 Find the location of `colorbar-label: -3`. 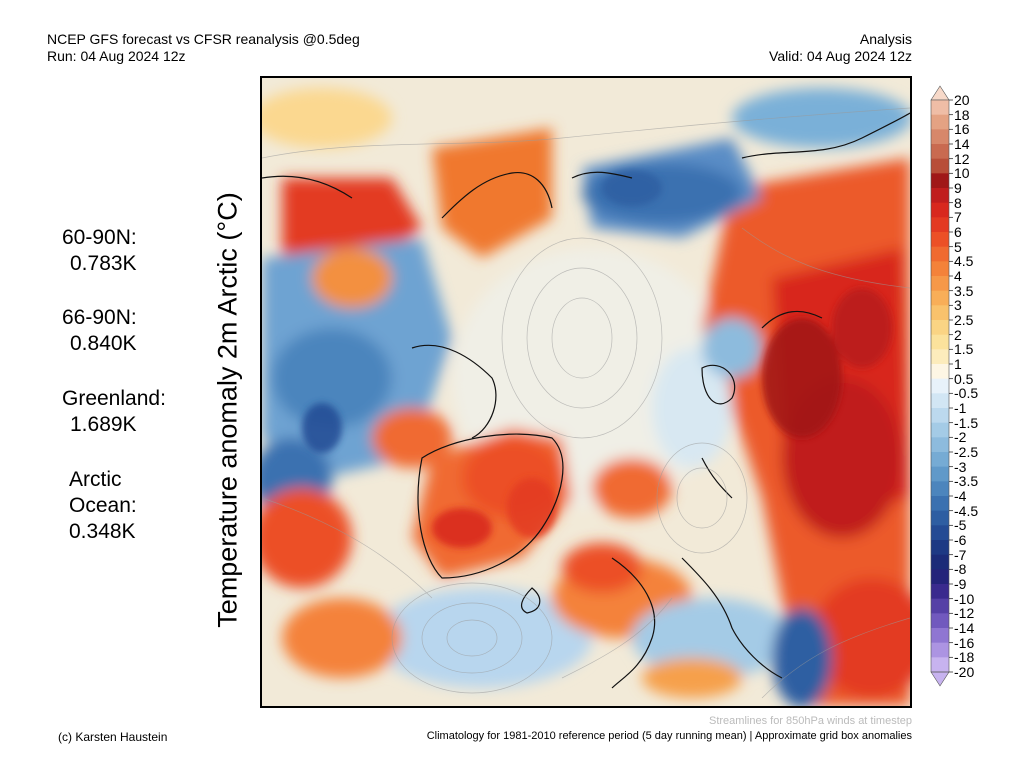

colorbar-label: -3 is located at coordinates (960, 466).